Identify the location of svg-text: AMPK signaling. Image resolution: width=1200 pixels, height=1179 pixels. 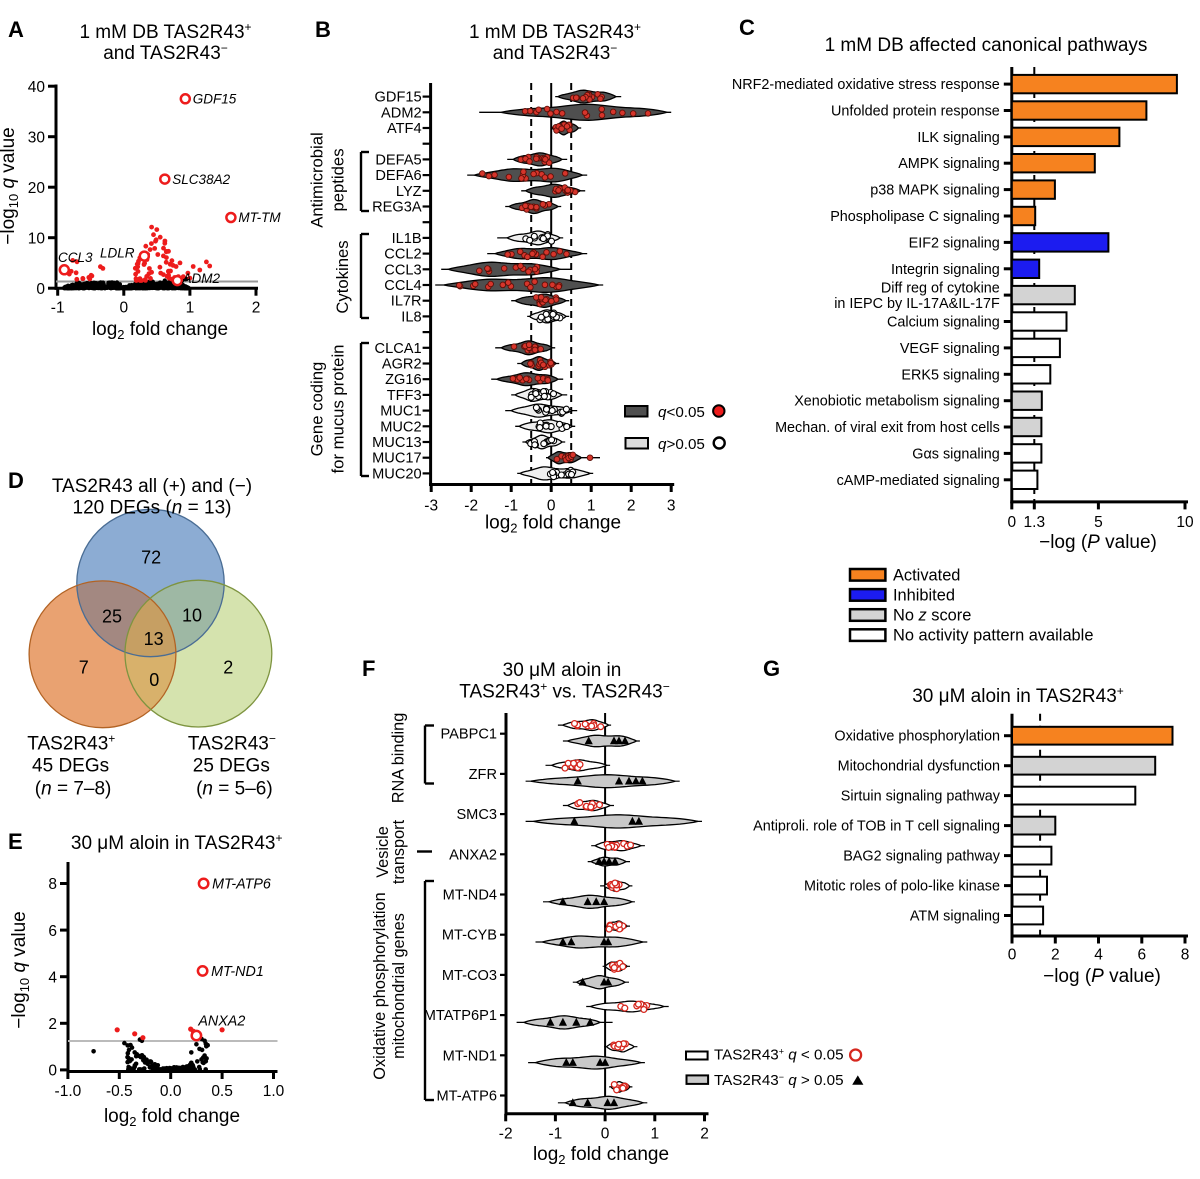
(949, 164).